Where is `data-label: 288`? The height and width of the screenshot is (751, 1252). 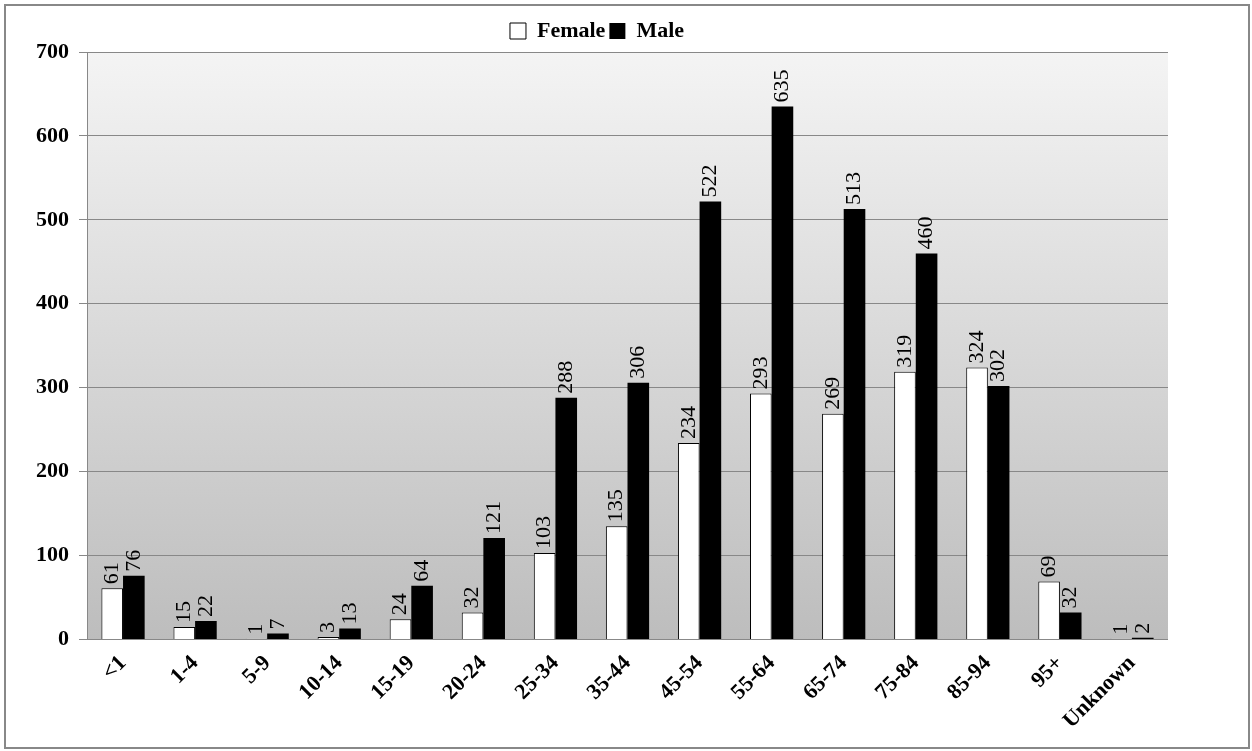 data-label: 288 is located at coordinates (565, 377).